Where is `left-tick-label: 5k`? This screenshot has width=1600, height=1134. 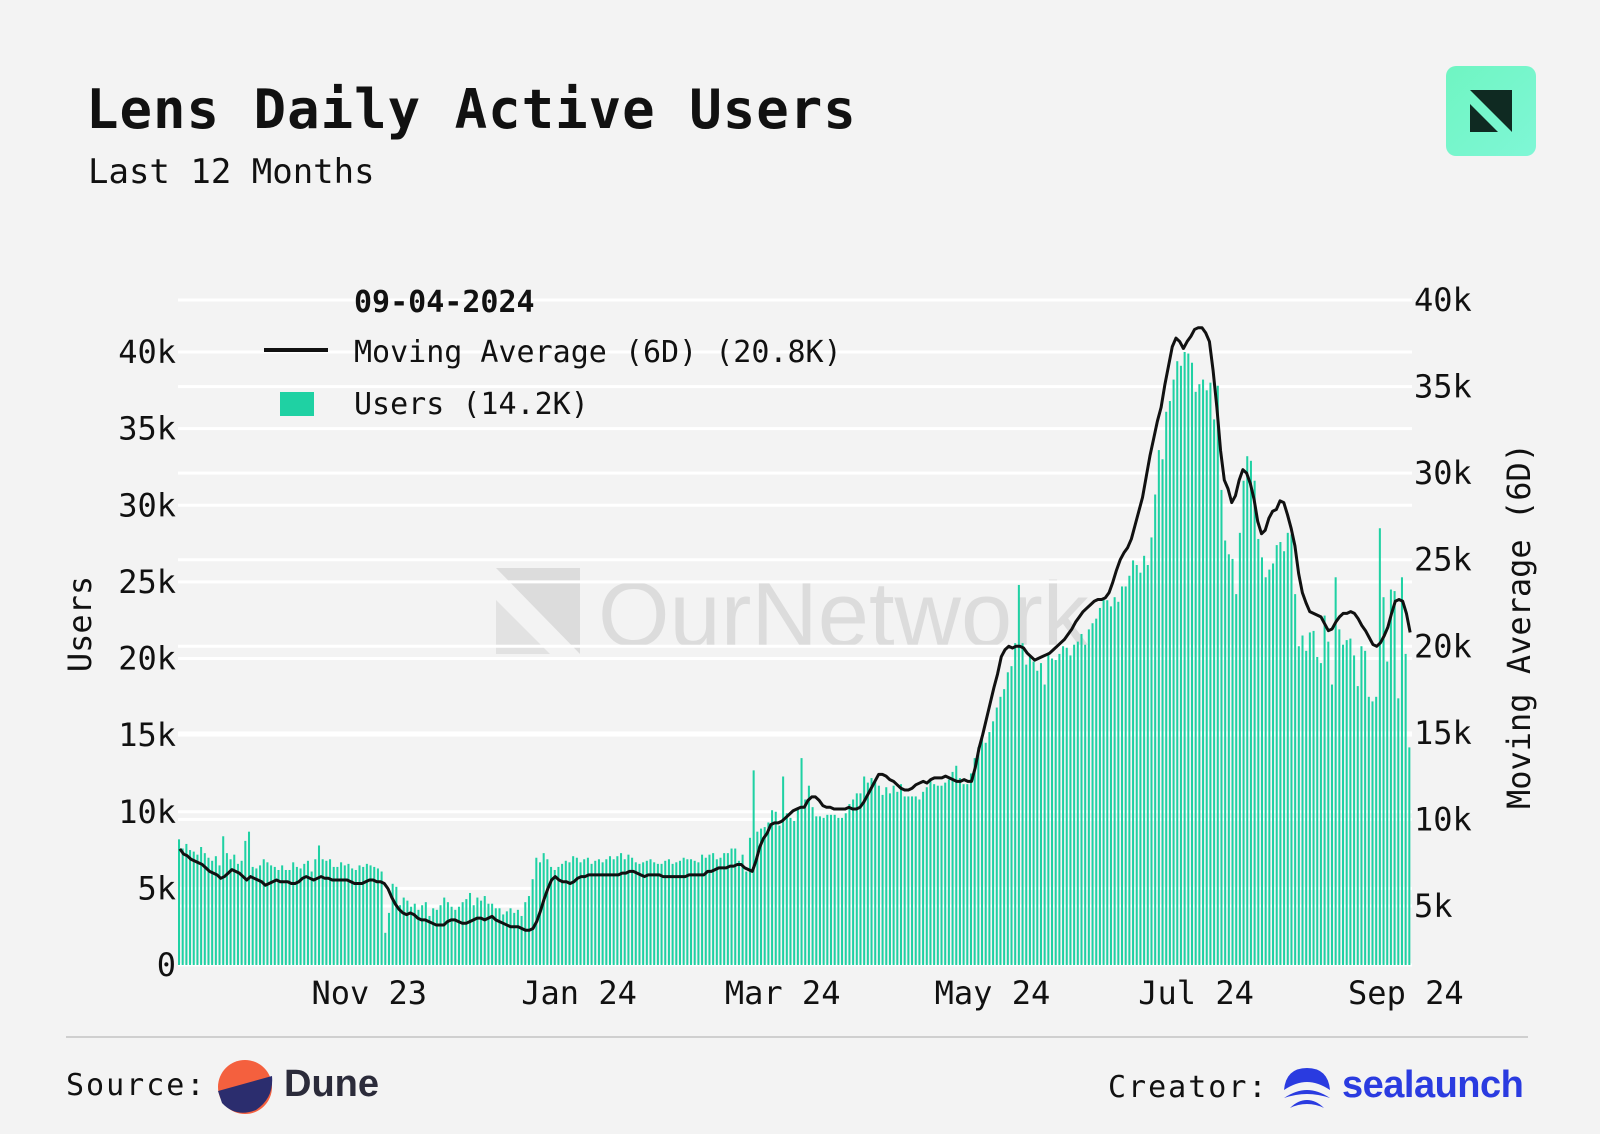 left-tick-label: 5k is located at coordinates (156, 888).